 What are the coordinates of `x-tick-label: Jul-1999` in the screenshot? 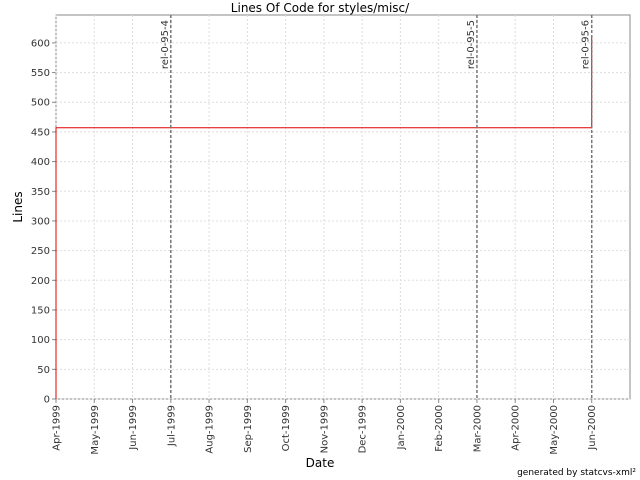 It's located at (171, 426).